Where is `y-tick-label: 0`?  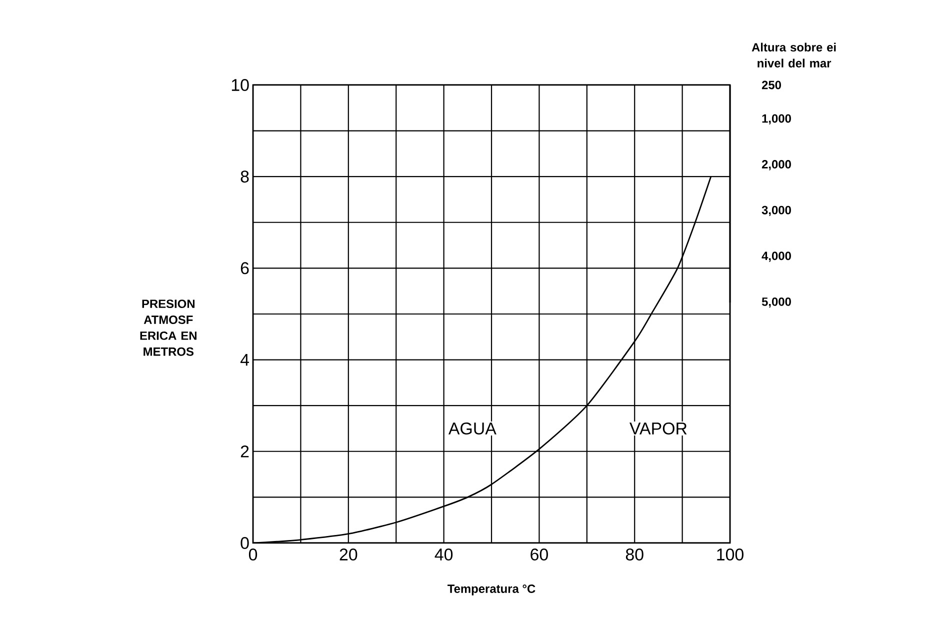 y-tick-label: 0 is located at coordinates (244, 542).